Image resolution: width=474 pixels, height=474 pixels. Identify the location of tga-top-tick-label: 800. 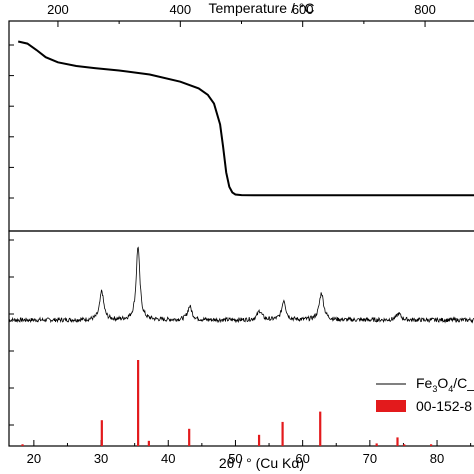
(425, 9).